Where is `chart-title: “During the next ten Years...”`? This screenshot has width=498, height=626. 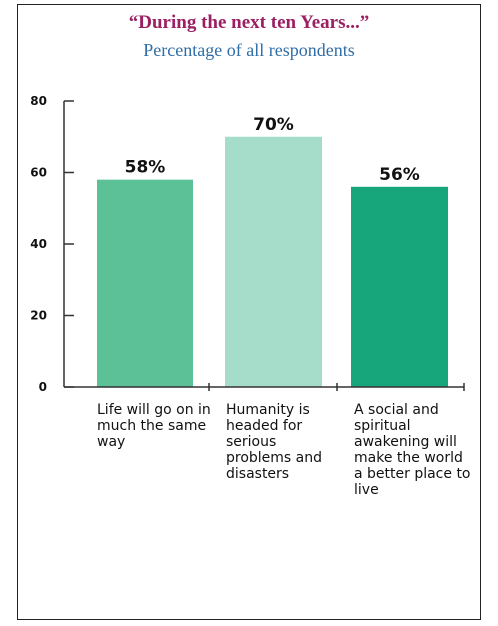
chart-title: “During the next ten Years...” is located at coordinates (249, 22).